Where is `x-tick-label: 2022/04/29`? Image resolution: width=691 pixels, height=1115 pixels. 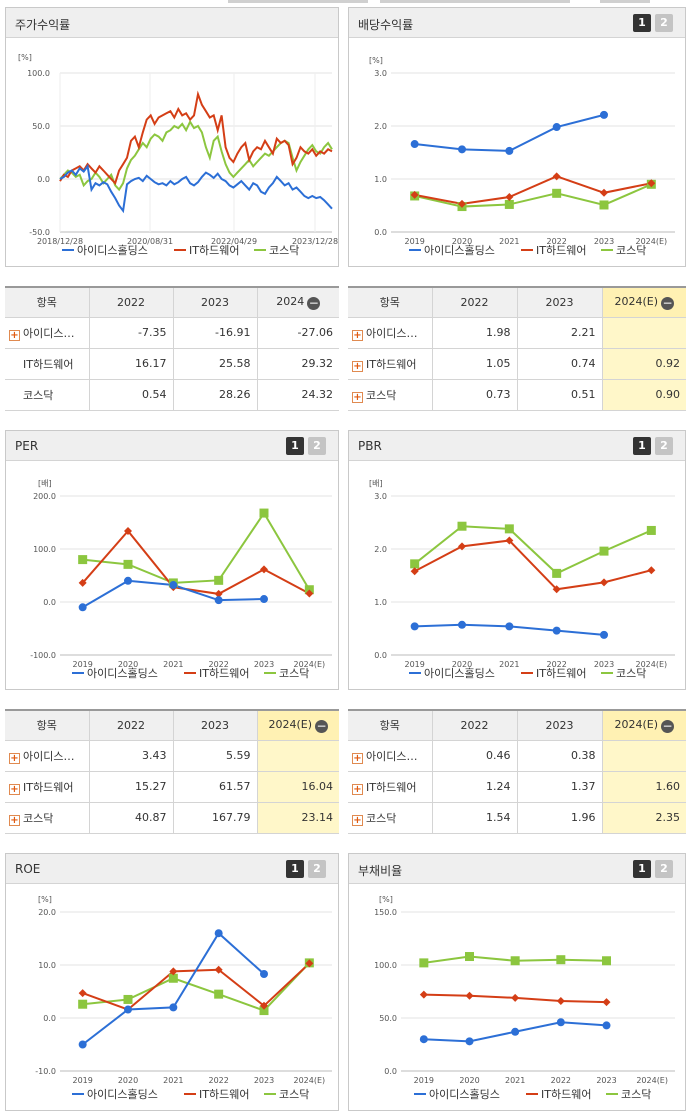
x-tick-label: 2022/04/29 is located at coordinates (234, 241).